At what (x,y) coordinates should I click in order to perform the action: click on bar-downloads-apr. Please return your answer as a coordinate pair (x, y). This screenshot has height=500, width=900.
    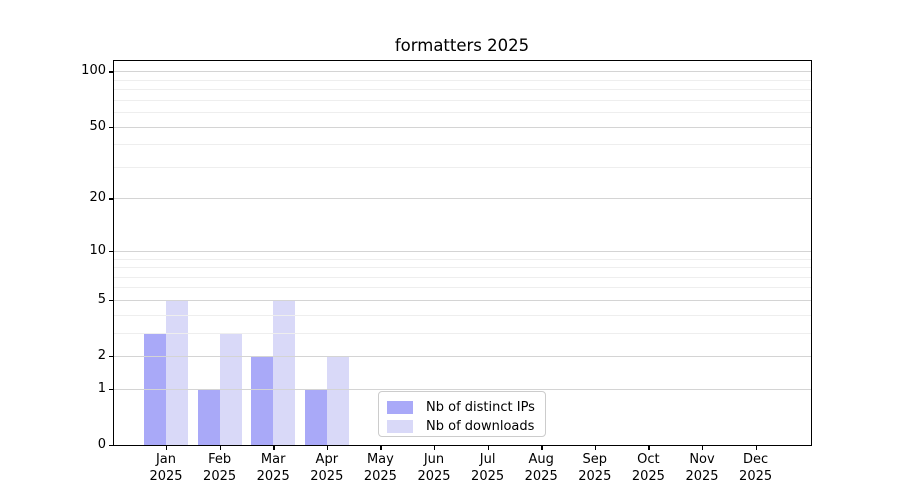
    Looking at the image, I should click on (337, 400).